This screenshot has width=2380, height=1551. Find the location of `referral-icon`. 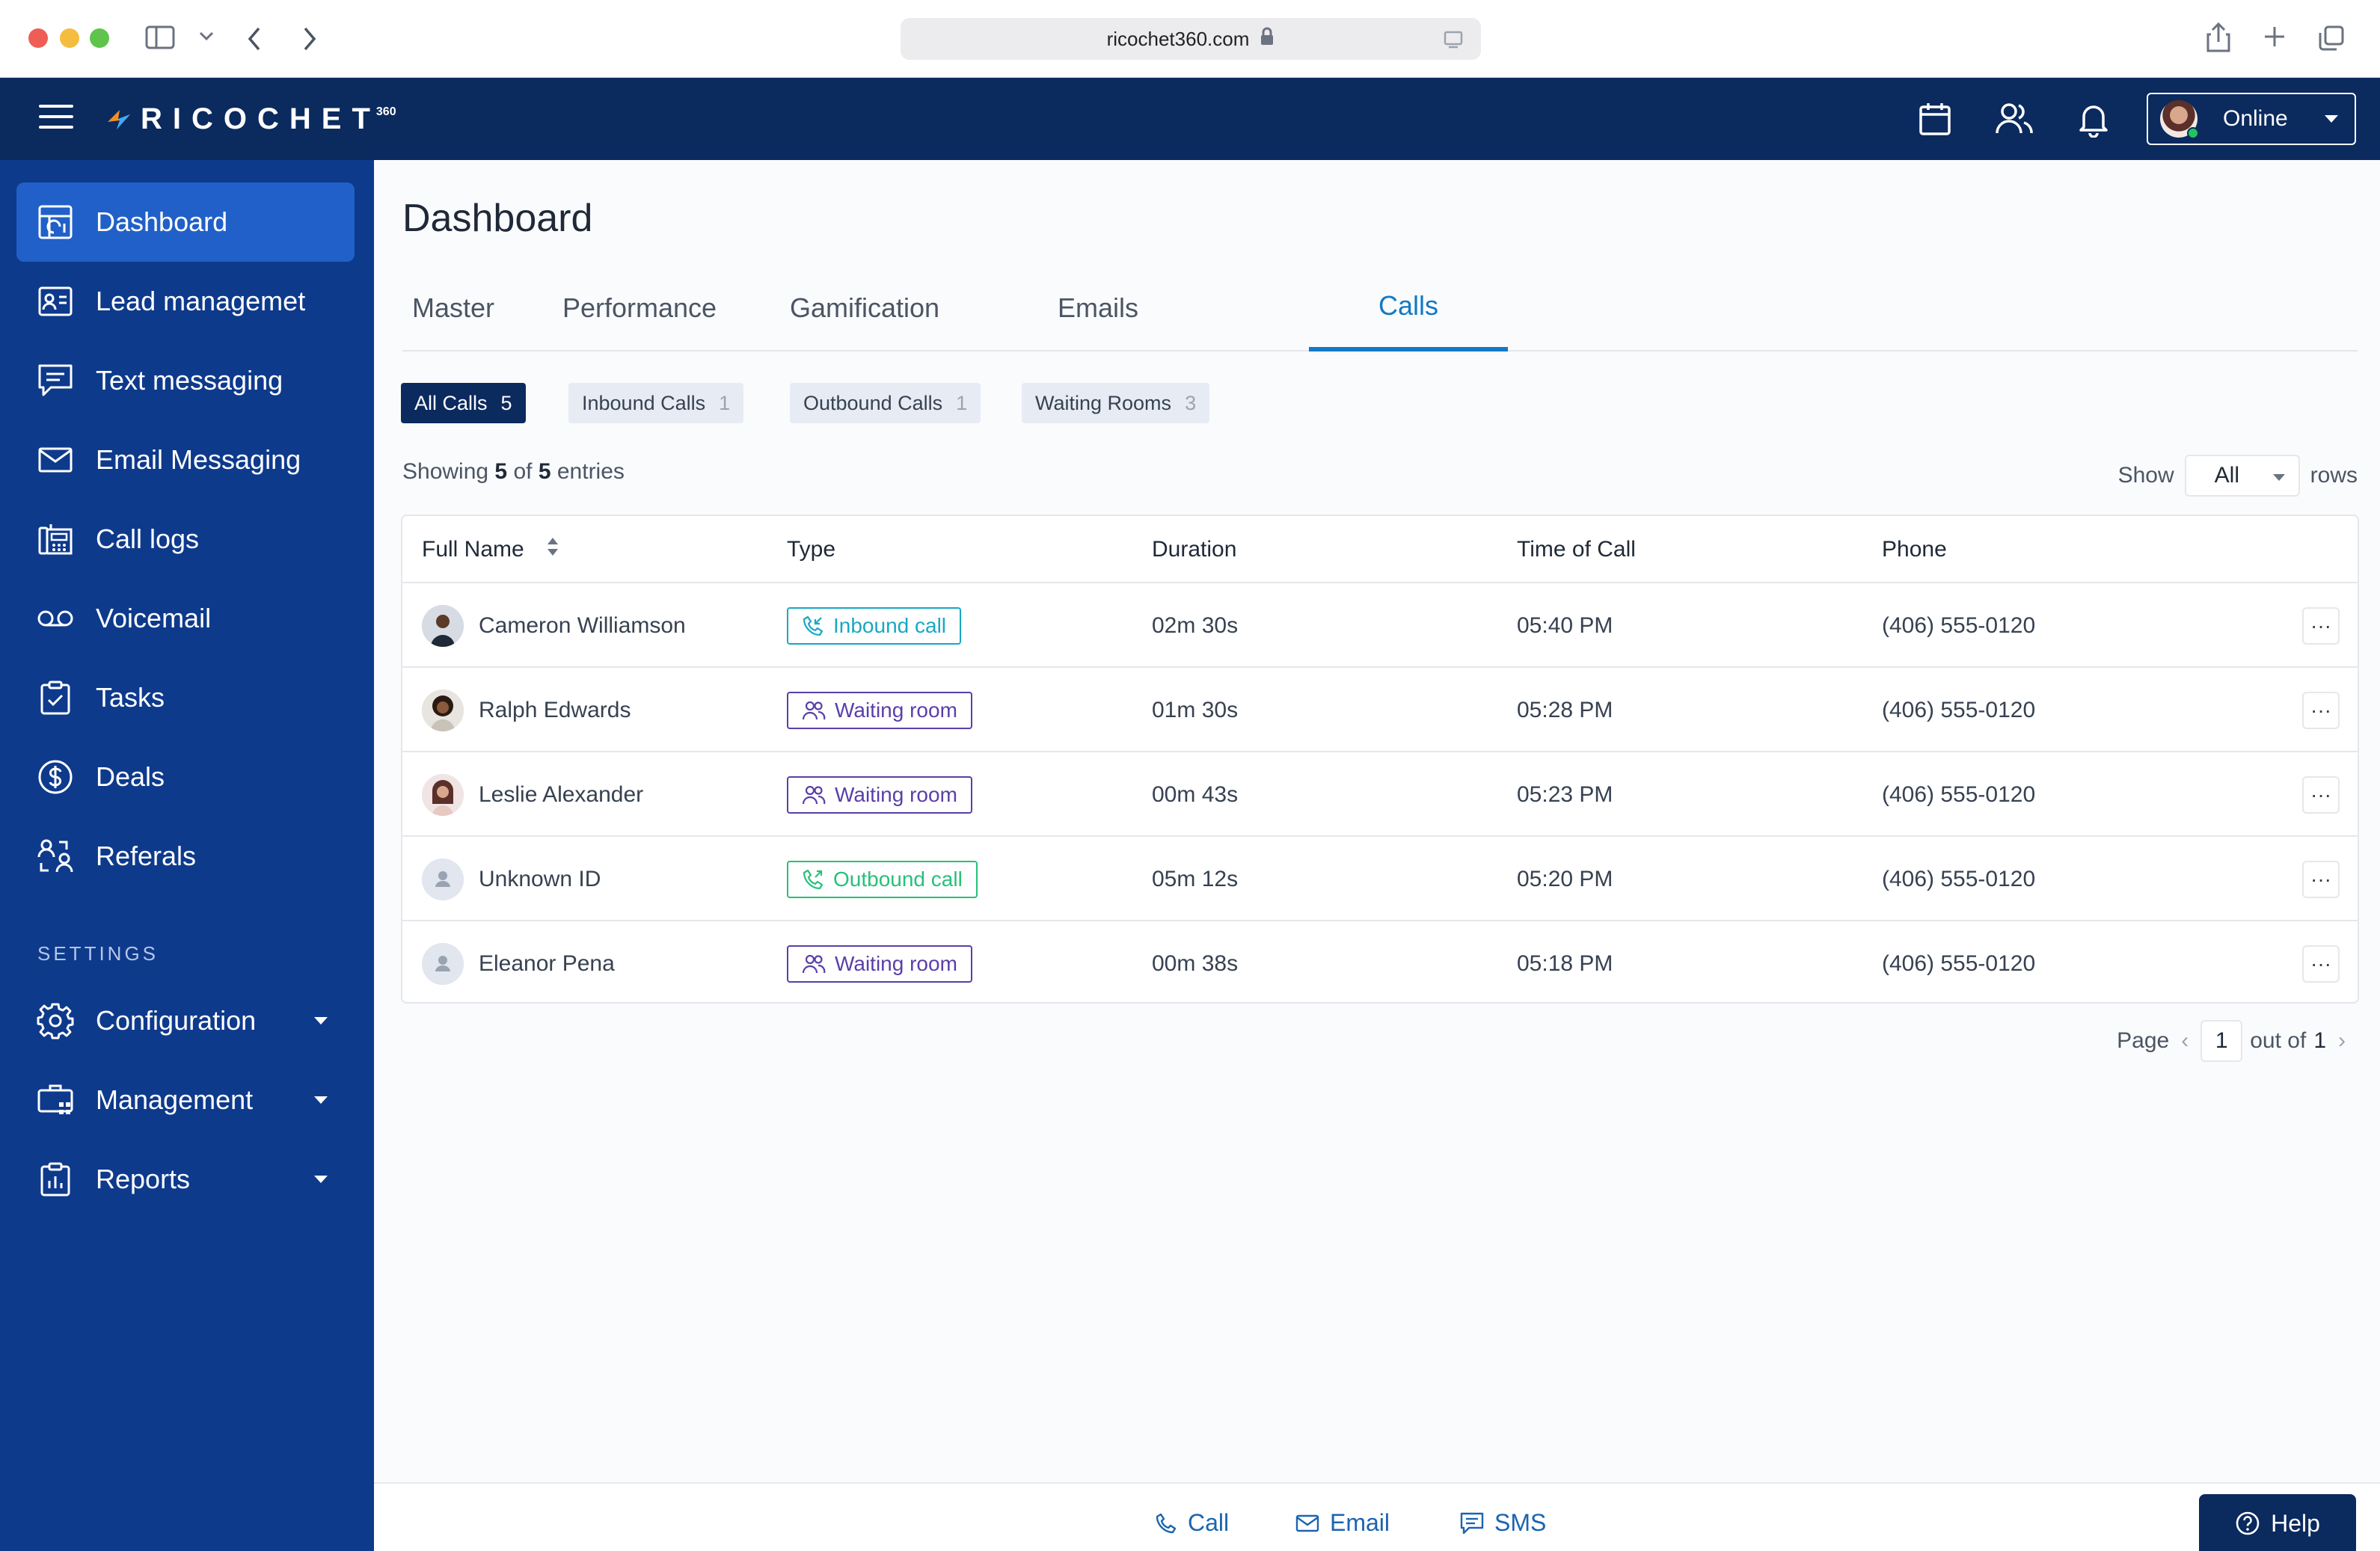

referral-icon is located at coordinates (55, 856).